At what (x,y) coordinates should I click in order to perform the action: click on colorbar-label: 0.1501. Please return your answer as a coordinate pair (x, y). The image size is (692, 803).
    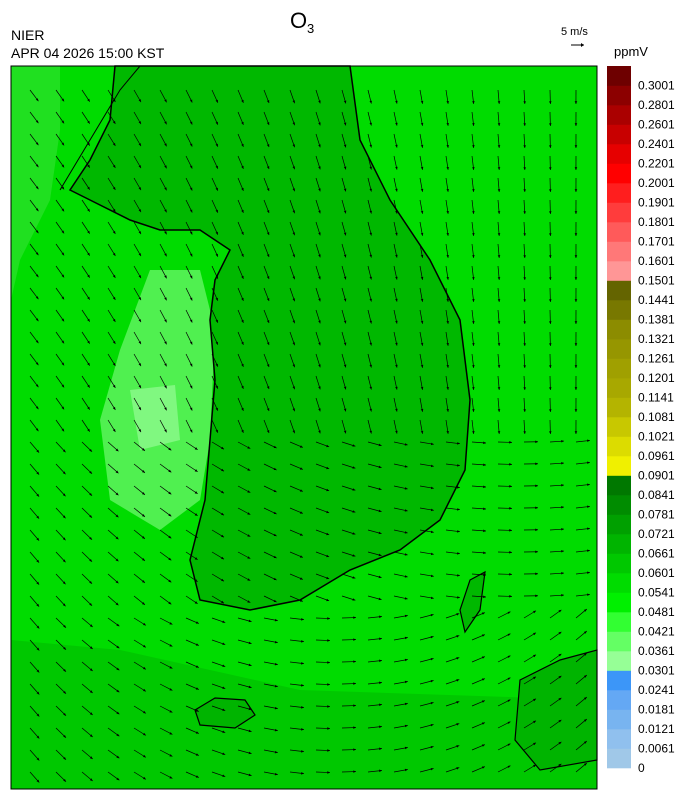
    Looking at the image, I should click on (656, 281).